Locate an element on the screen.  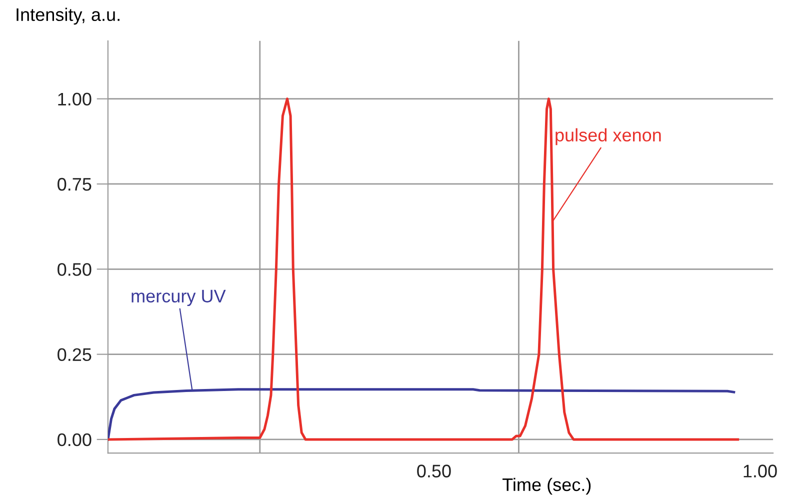
annotation: mercury UV is located at coordinates (179, 298).